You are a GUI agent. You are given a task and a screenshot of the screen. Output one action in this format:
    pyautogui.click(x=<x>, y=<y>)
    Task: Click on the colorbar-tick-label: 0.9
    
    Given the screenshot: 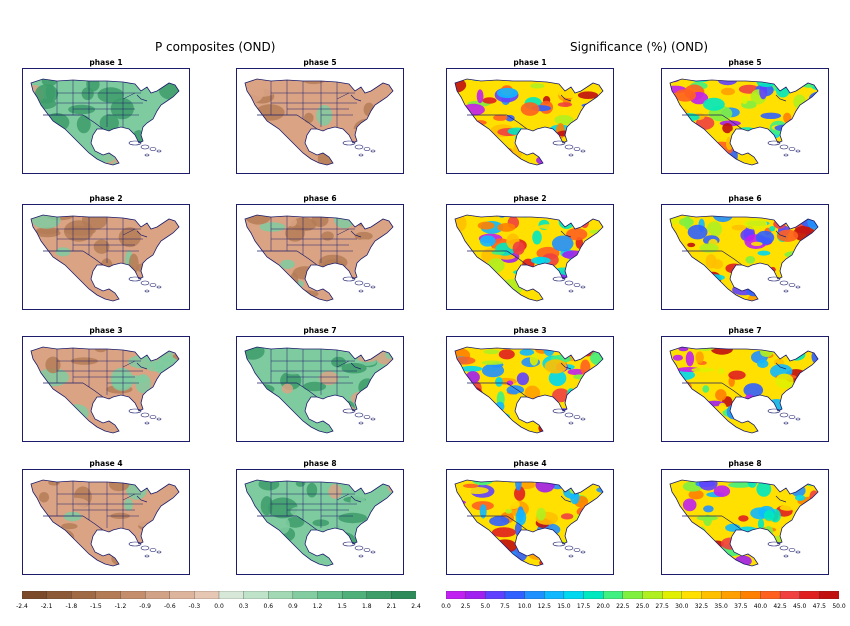 What is the action you would take?
    pyautogui.click(x=293, y=606)
    